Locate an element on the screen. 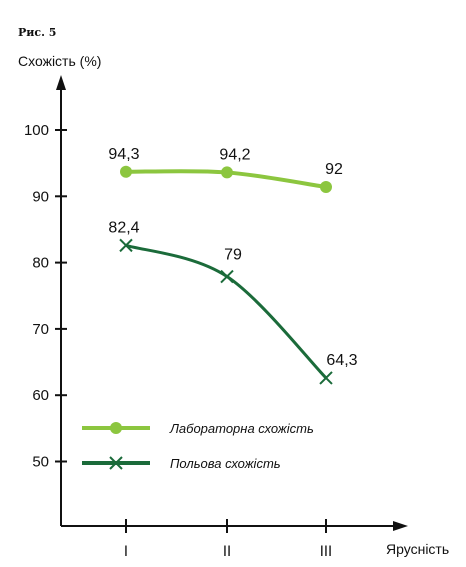 The width and height of the screenshot is (466, 567). series-2-data-label-3: 64,3 is located at coordinates (341, 360).